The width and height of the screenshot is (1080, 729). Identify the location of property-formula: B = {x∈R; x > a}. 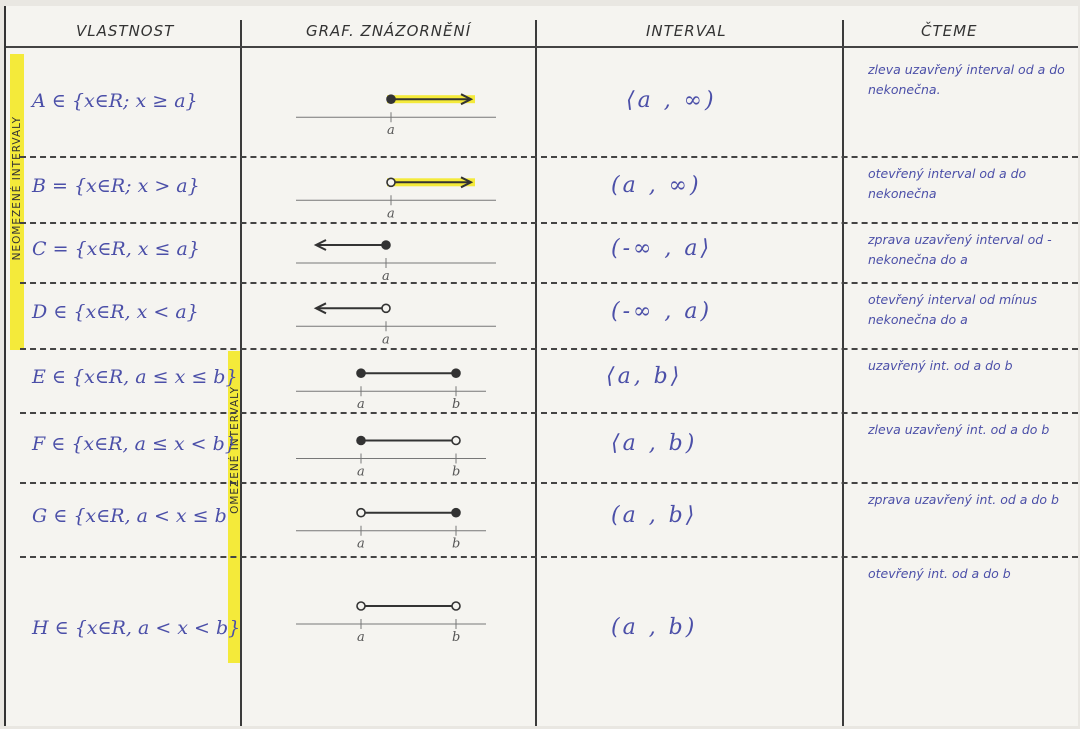
(116, 186).